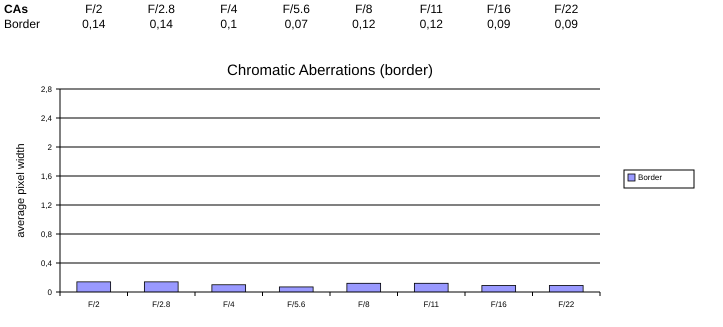 The width and height of the screenshot is (723, 327). What do you see at coordinates (46, 89) in the screenshot?
I see `y-tick-label: 2,8` at bounding box center [46, 89].